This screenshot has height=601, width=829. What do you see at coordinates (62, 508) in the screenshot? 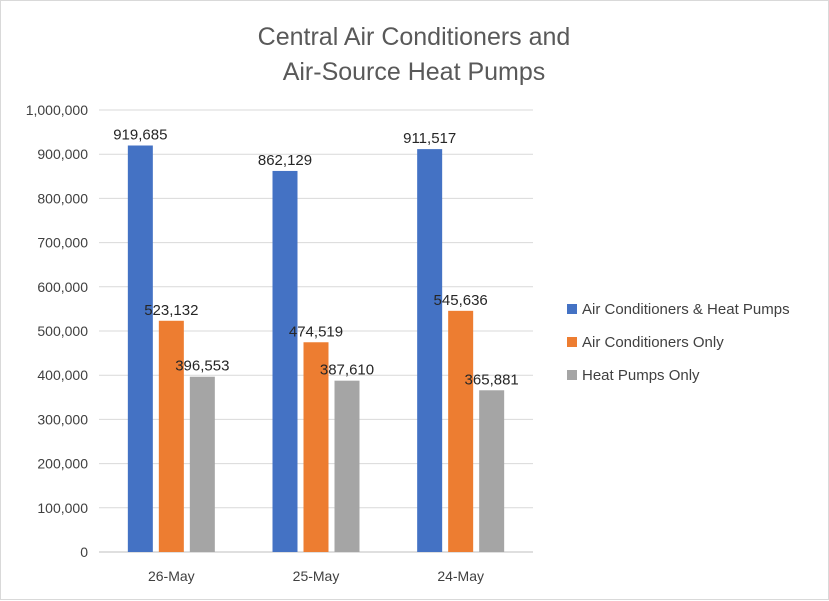
I see `y-tick-label: 100,000` at bounding box center [62, 508].